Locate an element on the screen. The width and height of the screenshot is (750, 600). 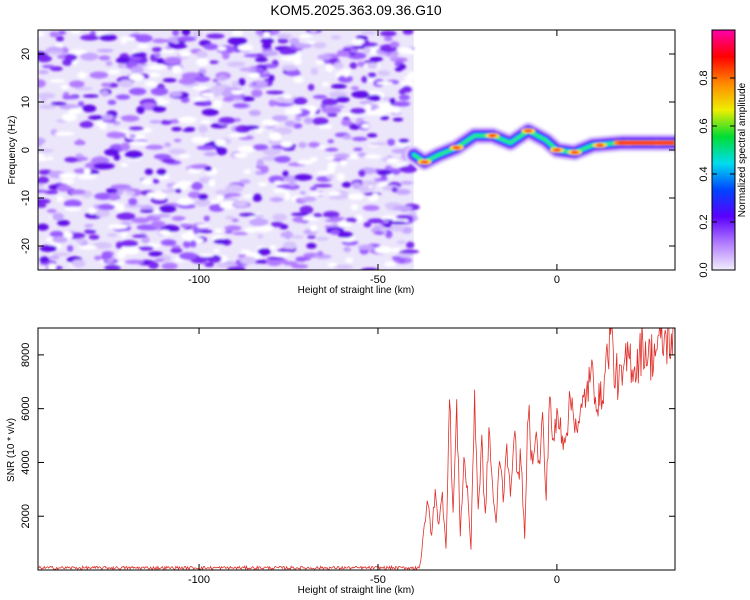
y-tick-label: 4000 is located at coordinates (26, 462).